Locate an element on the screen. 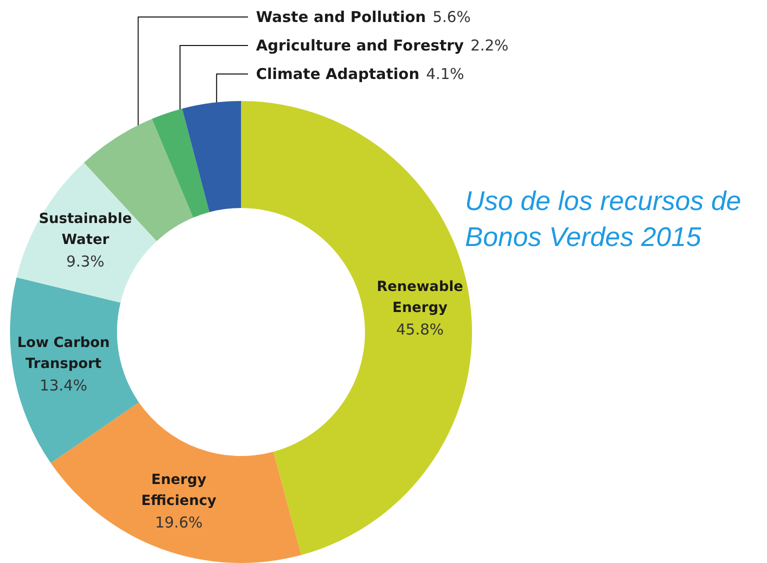  data-label: 19.6% is located at coordinates (178, 522).